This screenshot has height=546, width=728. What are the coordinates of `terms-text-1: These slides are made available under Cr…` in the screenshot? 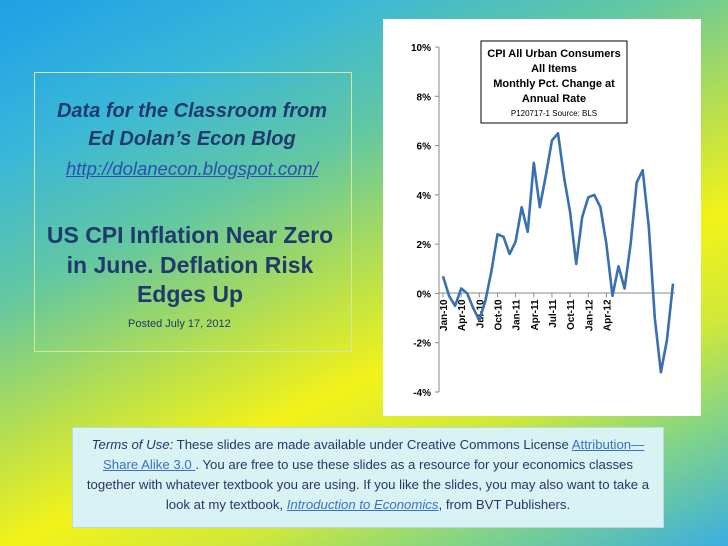 It's located at (372, 444).